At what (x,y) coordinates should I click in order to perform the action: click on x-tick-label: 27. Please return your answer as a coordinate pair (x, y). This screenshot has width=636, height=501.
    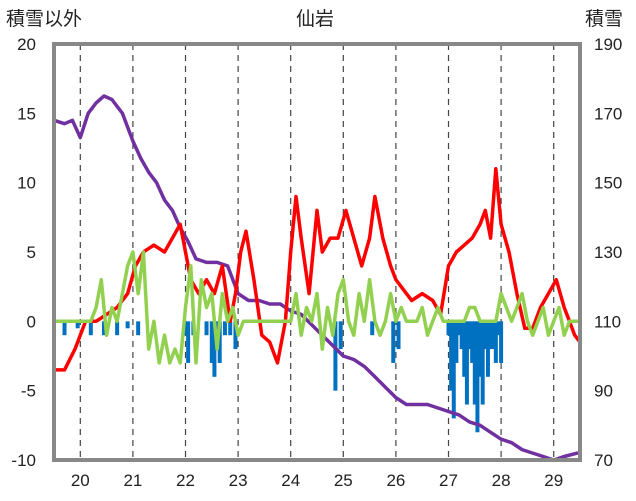
    Looking at the image, I should click on (448, 480).